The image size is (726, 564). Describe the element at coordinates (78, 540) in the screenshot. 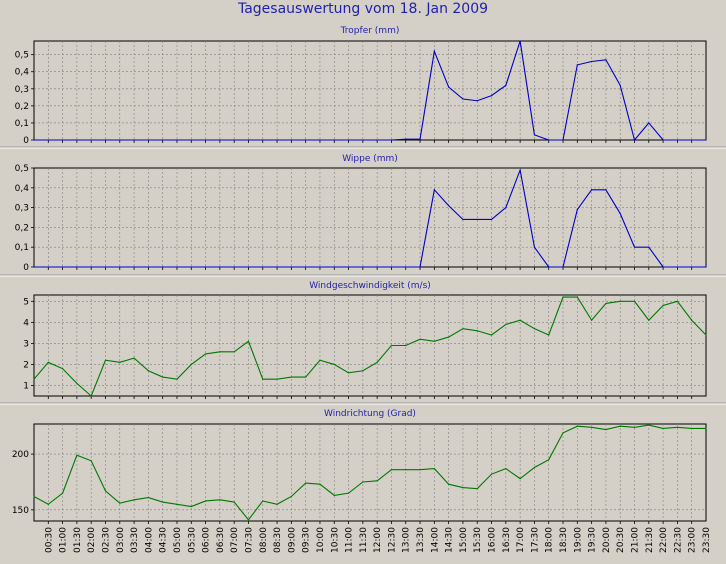

I see `x-tick-label: 01:30` at that location.